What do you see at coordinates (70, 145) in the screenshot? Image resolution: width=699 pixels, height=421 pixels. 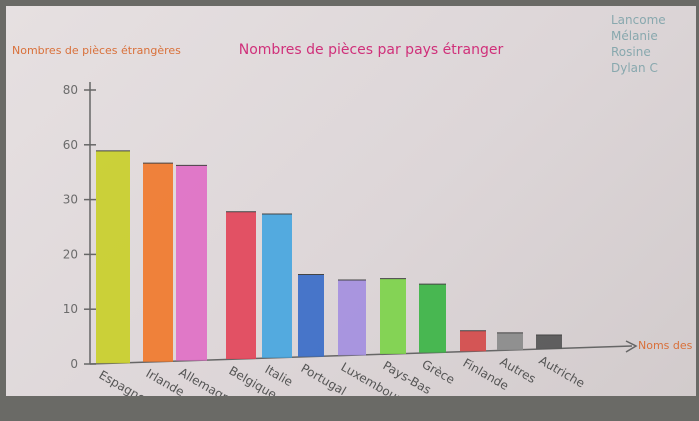 I see `y-tick-label: 60` at bounding box center [70, 145].